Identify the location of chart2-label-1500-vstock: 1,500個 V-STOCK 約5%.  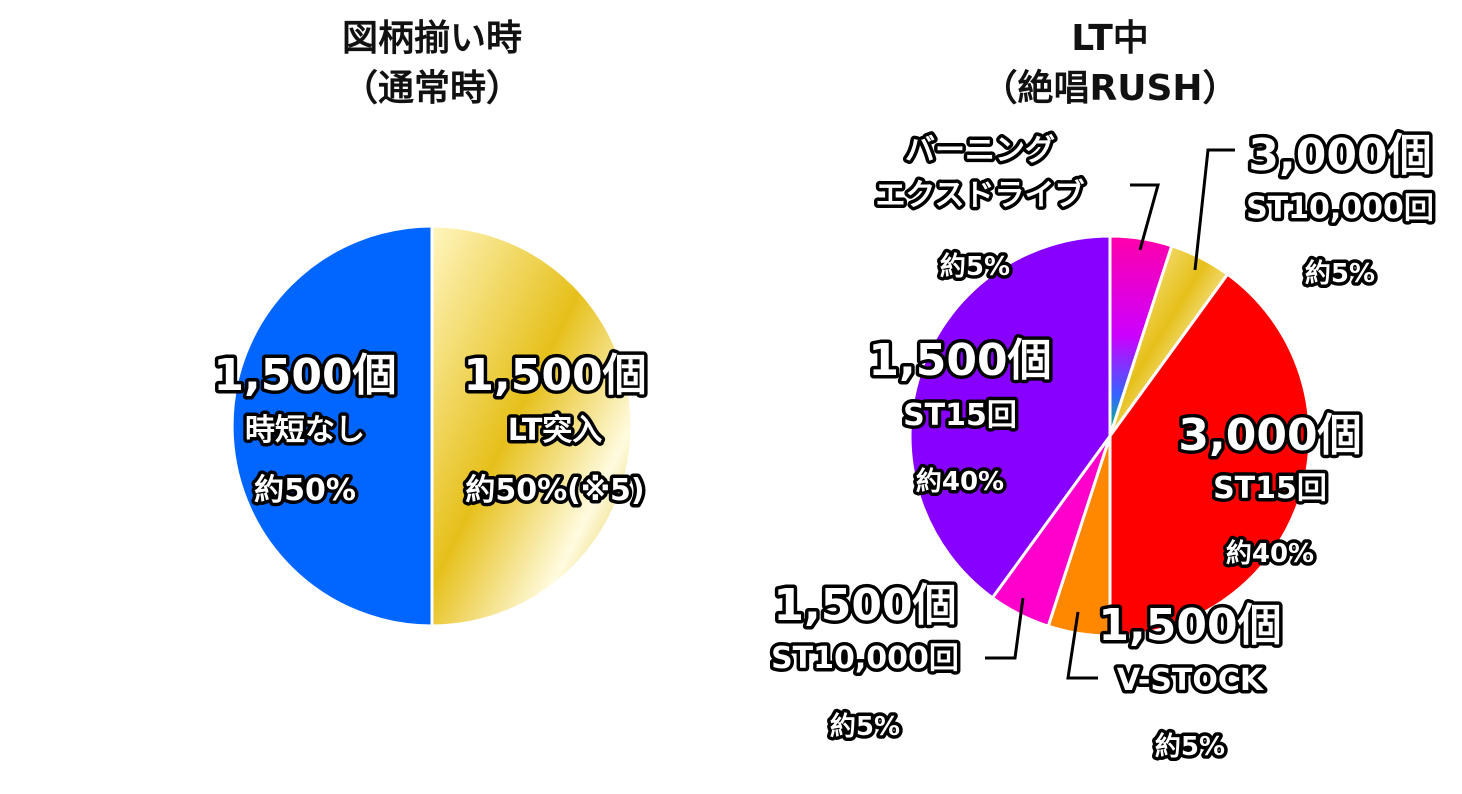
(1190, 681).